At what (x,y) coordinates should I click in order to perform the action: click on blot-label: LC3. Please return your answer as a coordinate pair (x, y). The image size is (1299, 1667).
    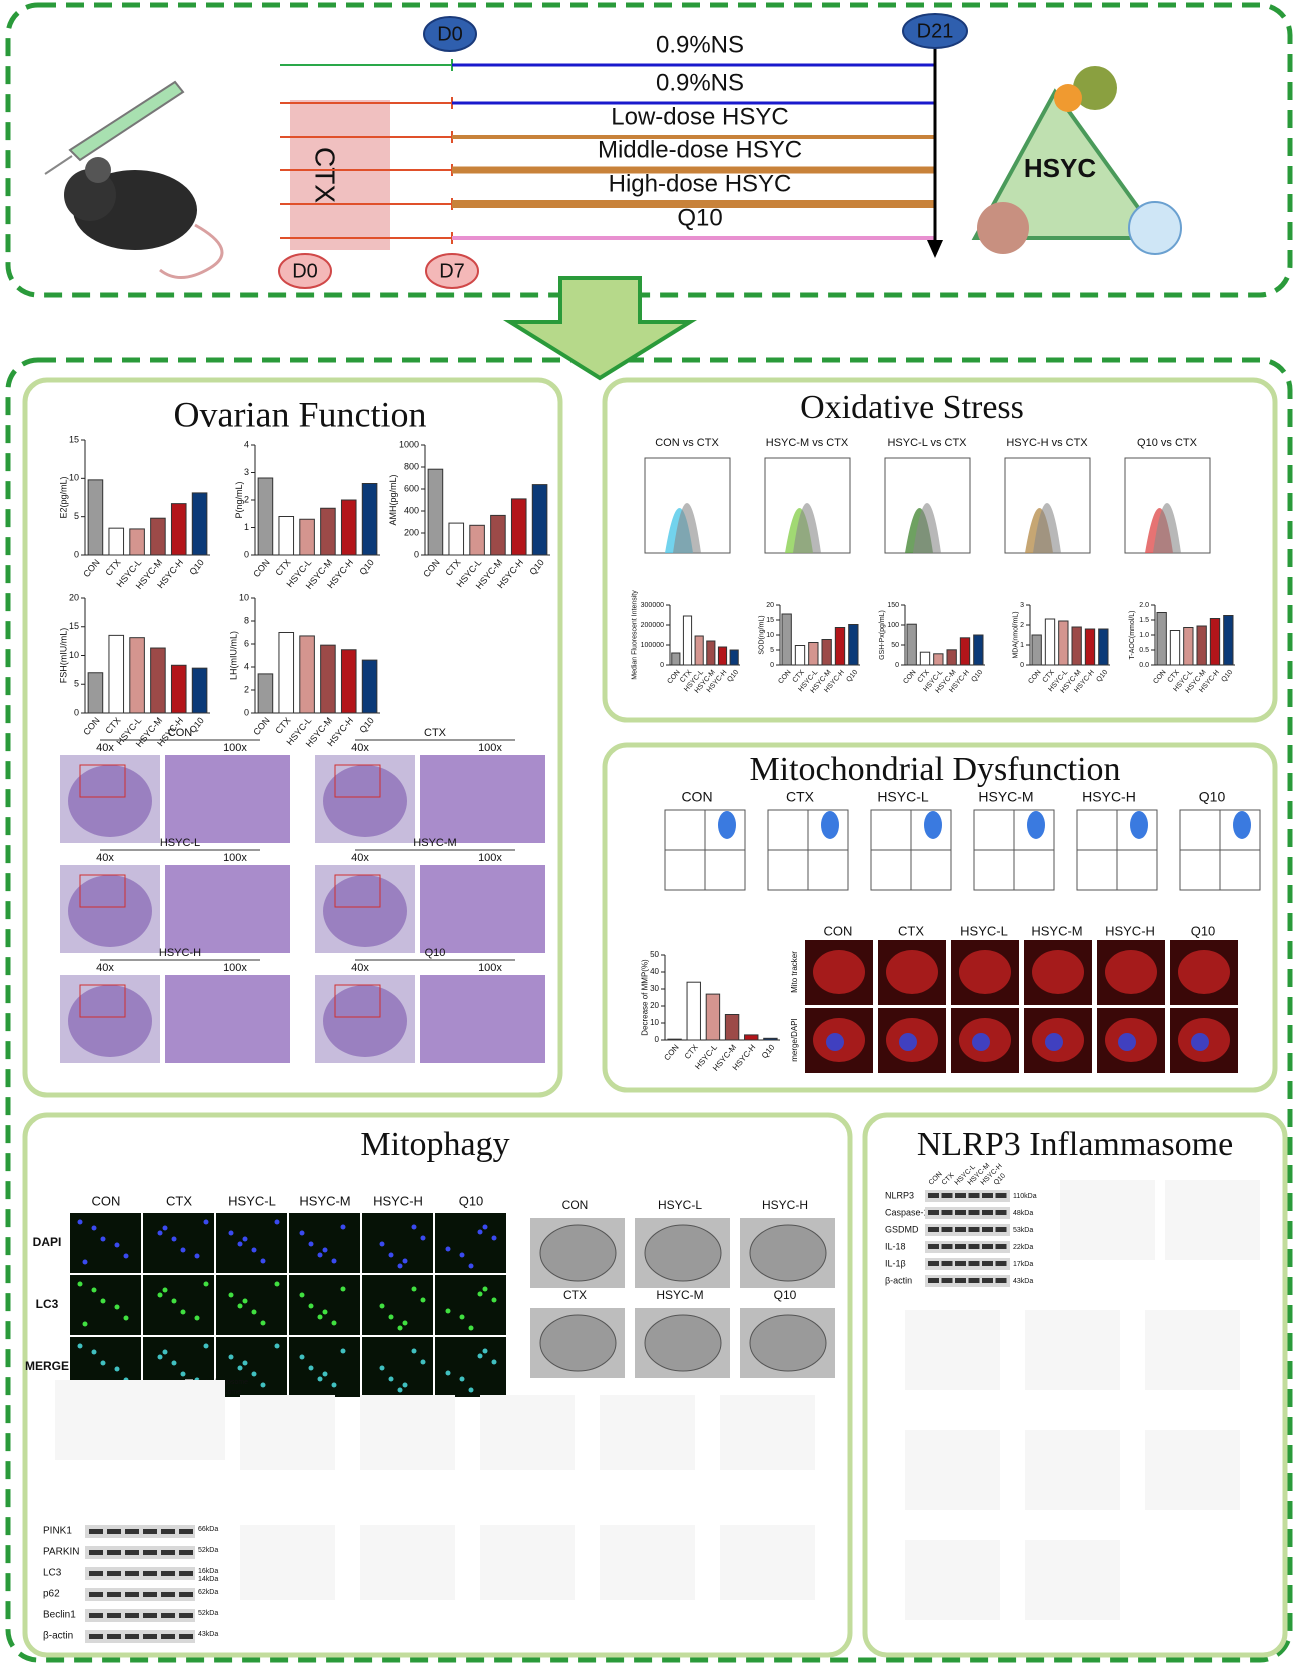
    Looking at the image, I should click on (52, 1573).